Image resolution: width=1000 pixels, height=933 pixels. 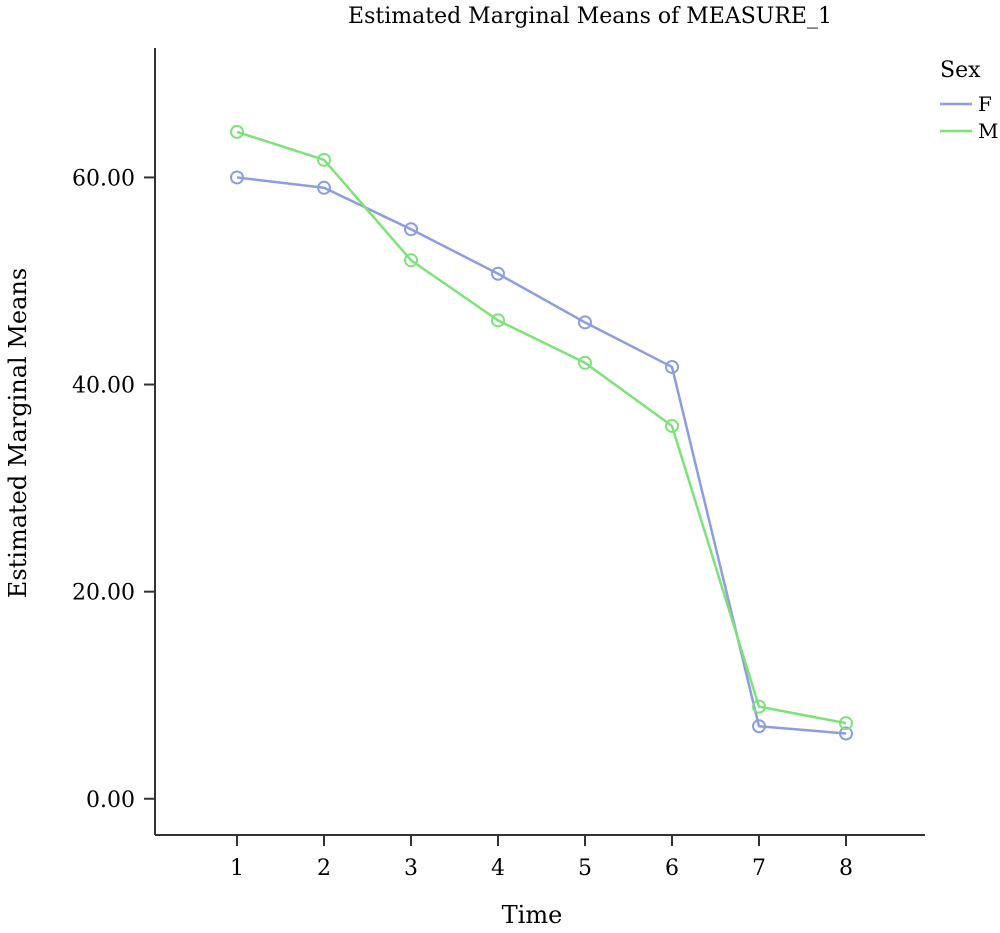 What do you see at coordinates (846, 868) in the screenshot?
I see `x-tick-label: 8` at bounding box center [846, 868].